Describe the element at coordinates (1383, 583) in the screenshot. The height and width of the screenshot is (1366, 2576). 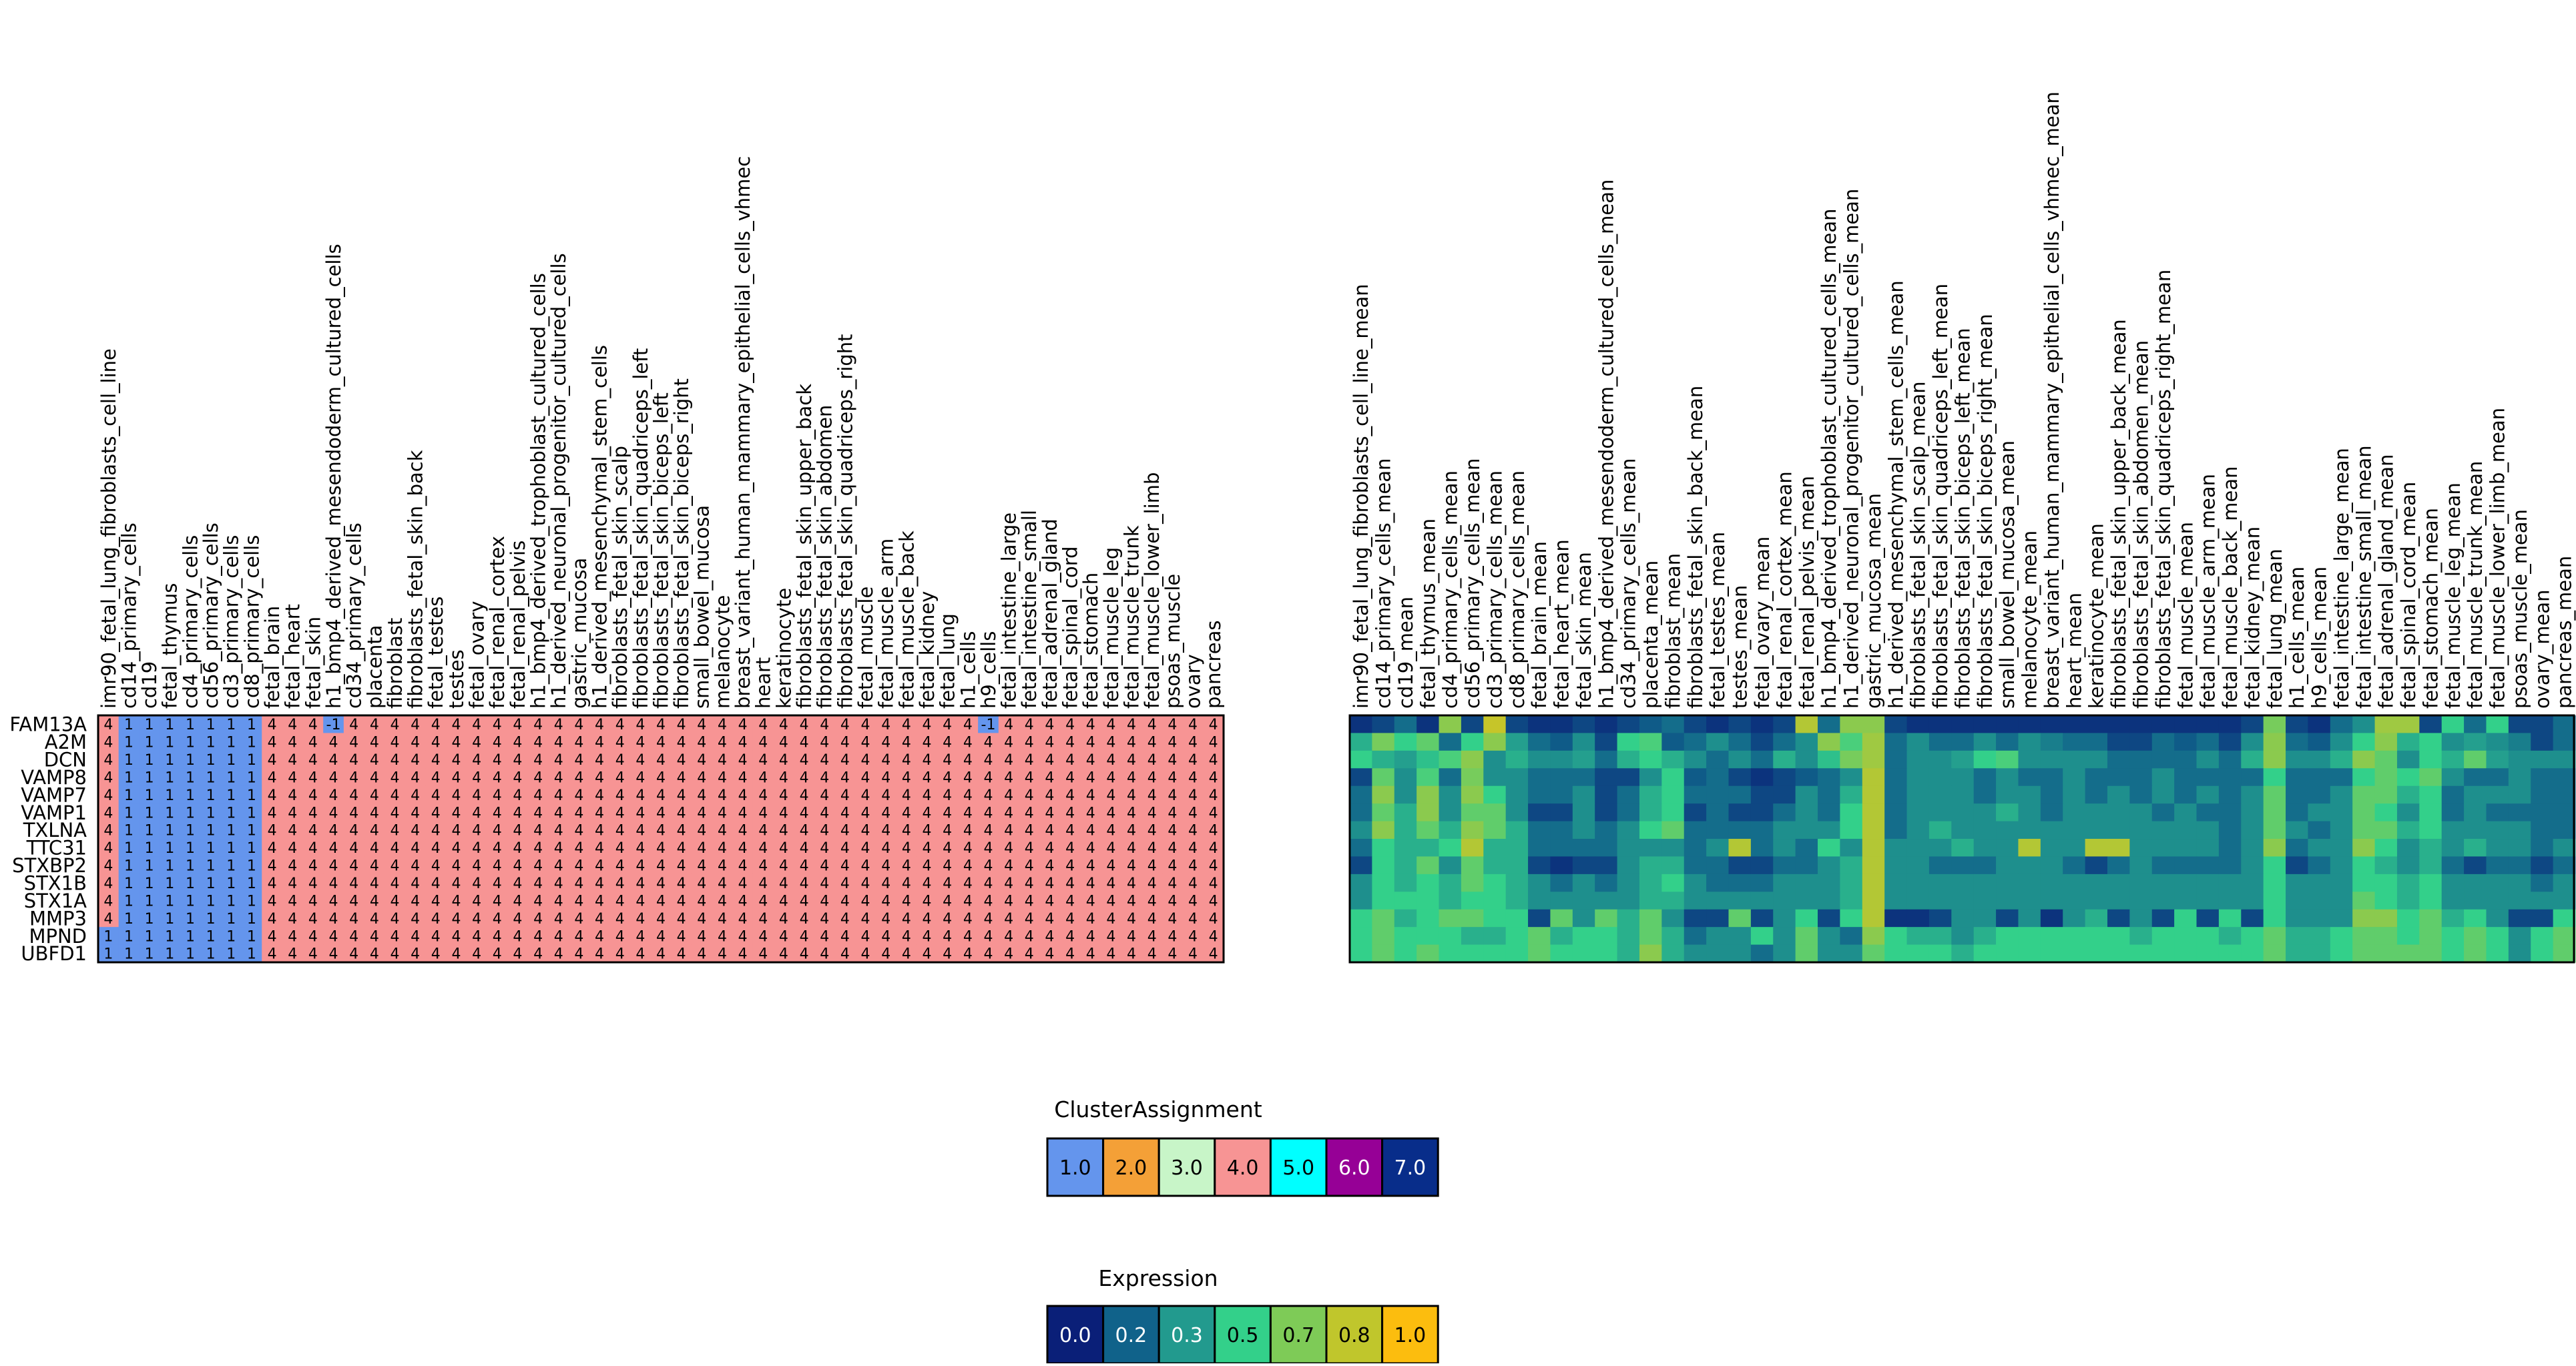
I see `column-label: cd14_primary_cells_mean` at that location.